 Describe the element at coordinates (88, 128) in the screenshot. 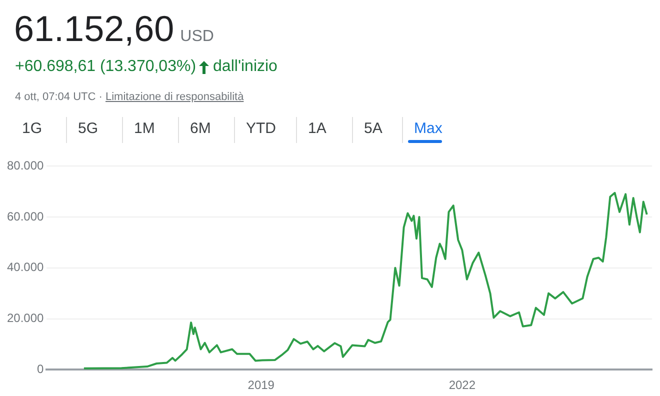

I see `text: 5G` at that location.